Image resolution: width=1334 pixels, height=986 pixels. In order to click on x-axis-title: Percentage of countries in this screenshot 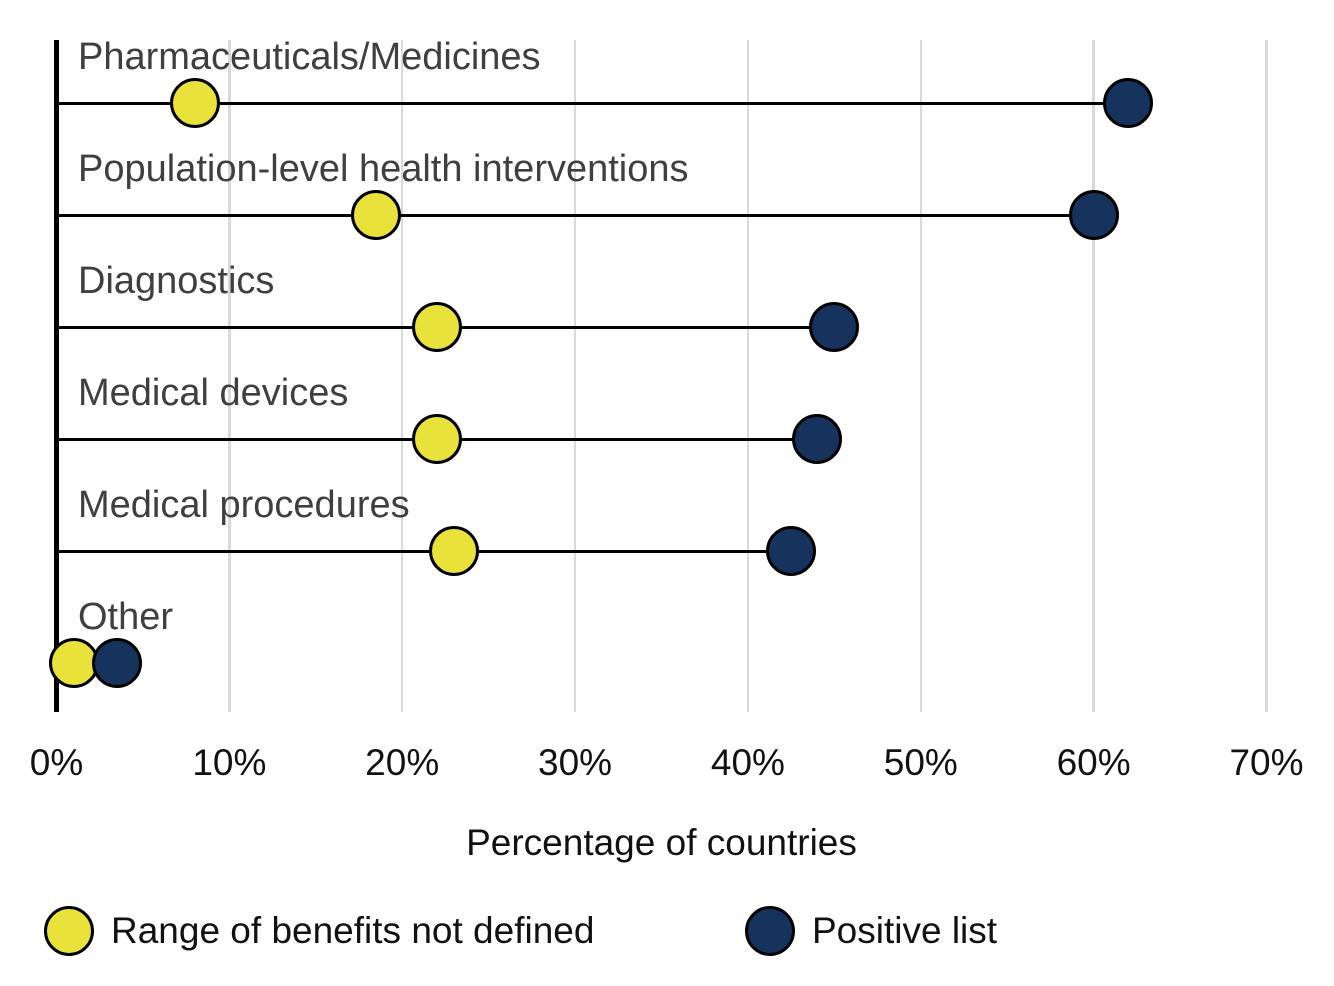, I will do `click(661, 842)`.